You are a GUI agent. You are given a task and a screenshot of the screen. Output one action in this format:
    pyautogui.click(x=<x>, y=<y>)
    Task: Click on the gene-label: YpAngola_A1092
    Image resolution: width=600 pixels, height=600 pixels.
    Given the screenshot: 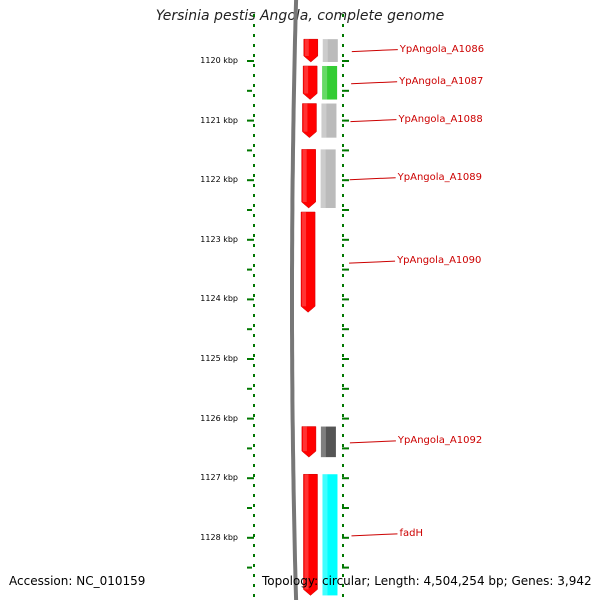 What is the action you would take?
    pyautogui.click(x=440, y=440)
    